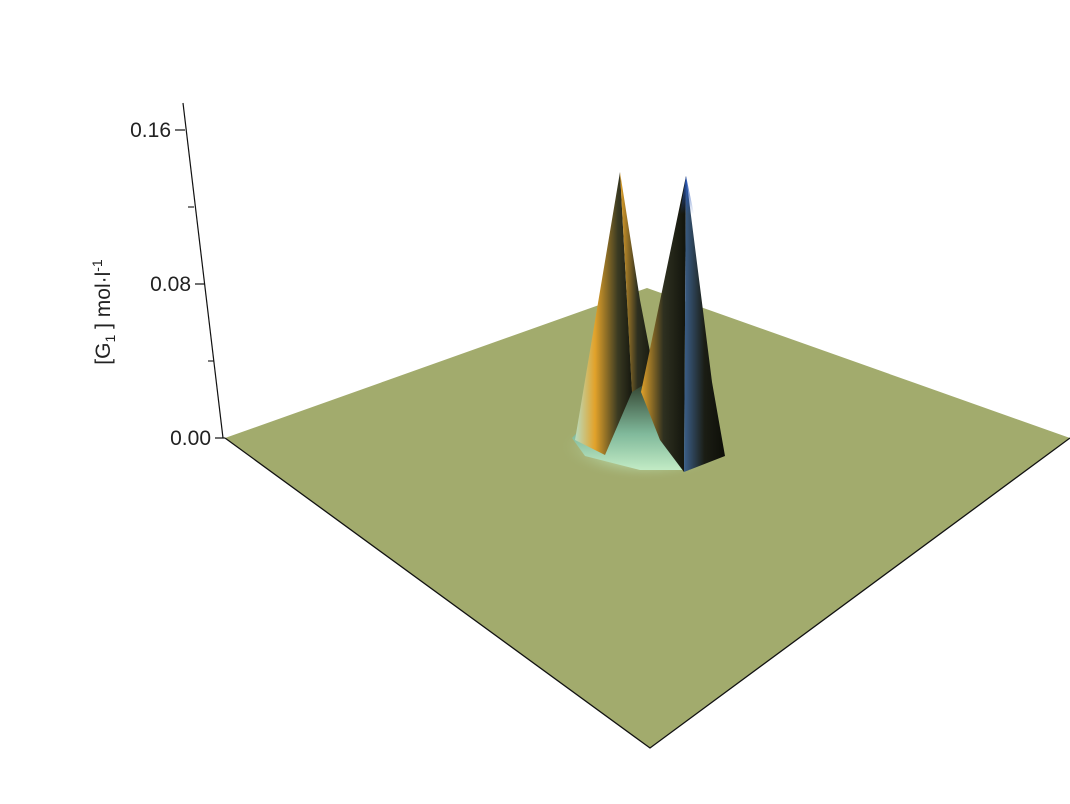  I want to click on peak-right, so click(683, 324).